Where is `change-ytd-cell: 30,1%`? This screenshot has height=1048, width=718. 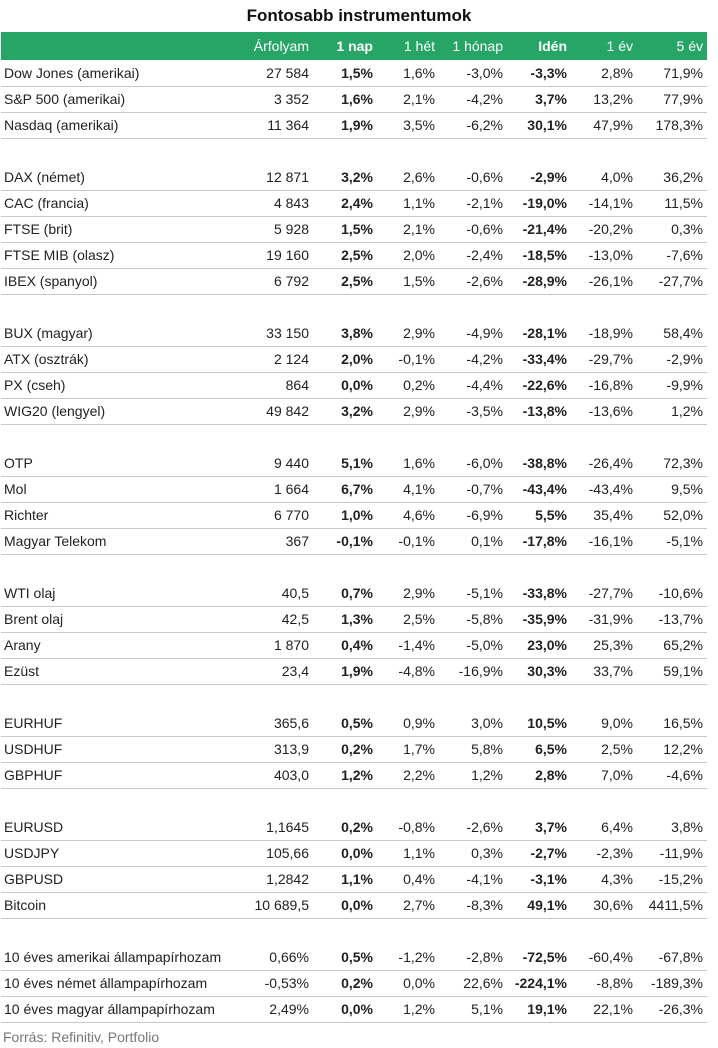
change-ytd-cell: 30,1% is located at coordinates (539, 125).